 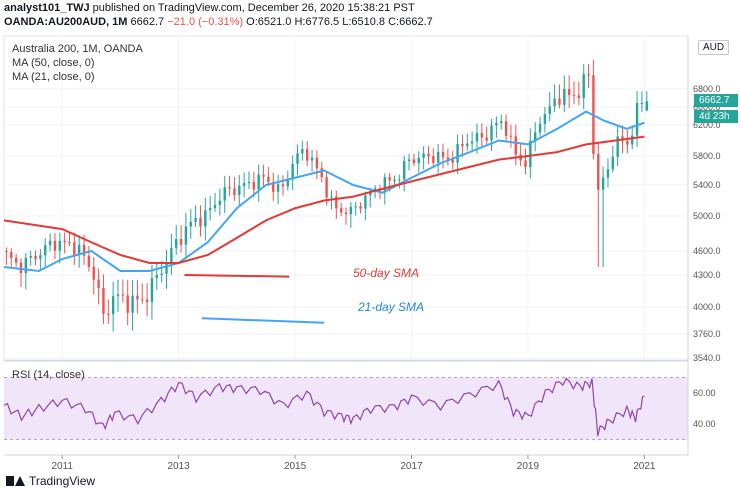 What do you see at coordinates (707, 251) in the screenshot?
I see `y-tick-4600.0: 4600.0` at bounding box center [707, 251].